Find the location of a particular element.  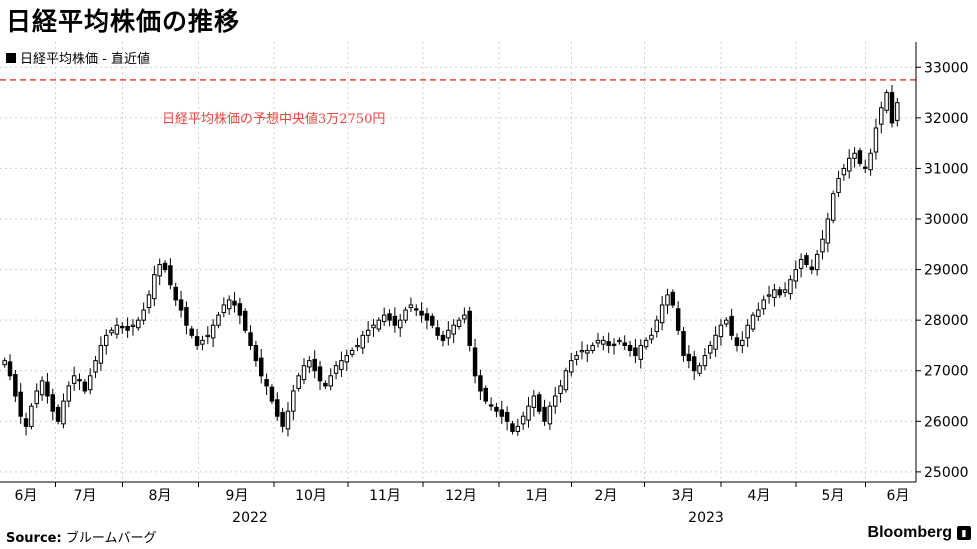

brand-name: Bloomberg is located at coordinates (909, 532).